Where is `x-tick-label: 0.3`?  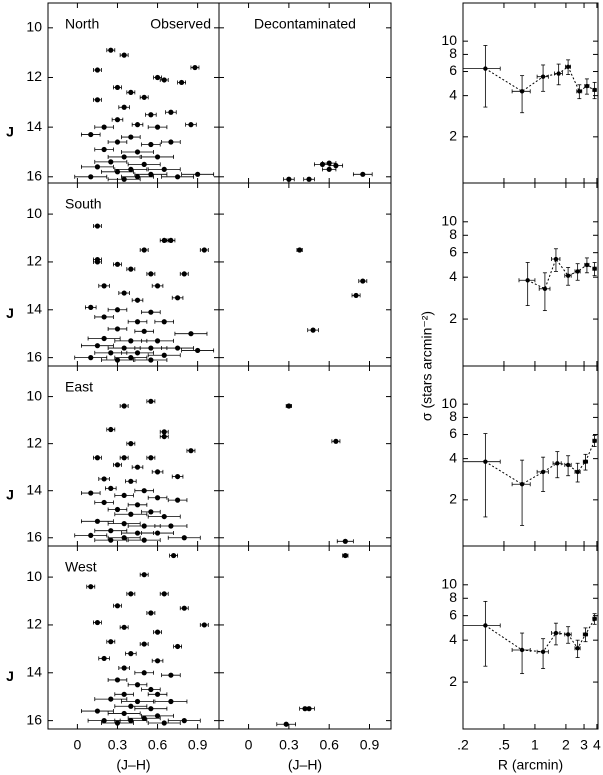 x-tick-label: 0.3 is located at coordinates (289, 745).